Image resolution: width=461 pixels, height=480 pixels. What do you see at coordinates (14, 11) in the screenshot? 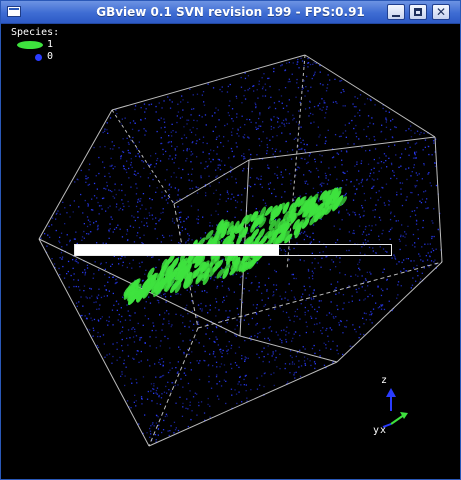
I see `app-window-icon` at bounding box center [14, 11].